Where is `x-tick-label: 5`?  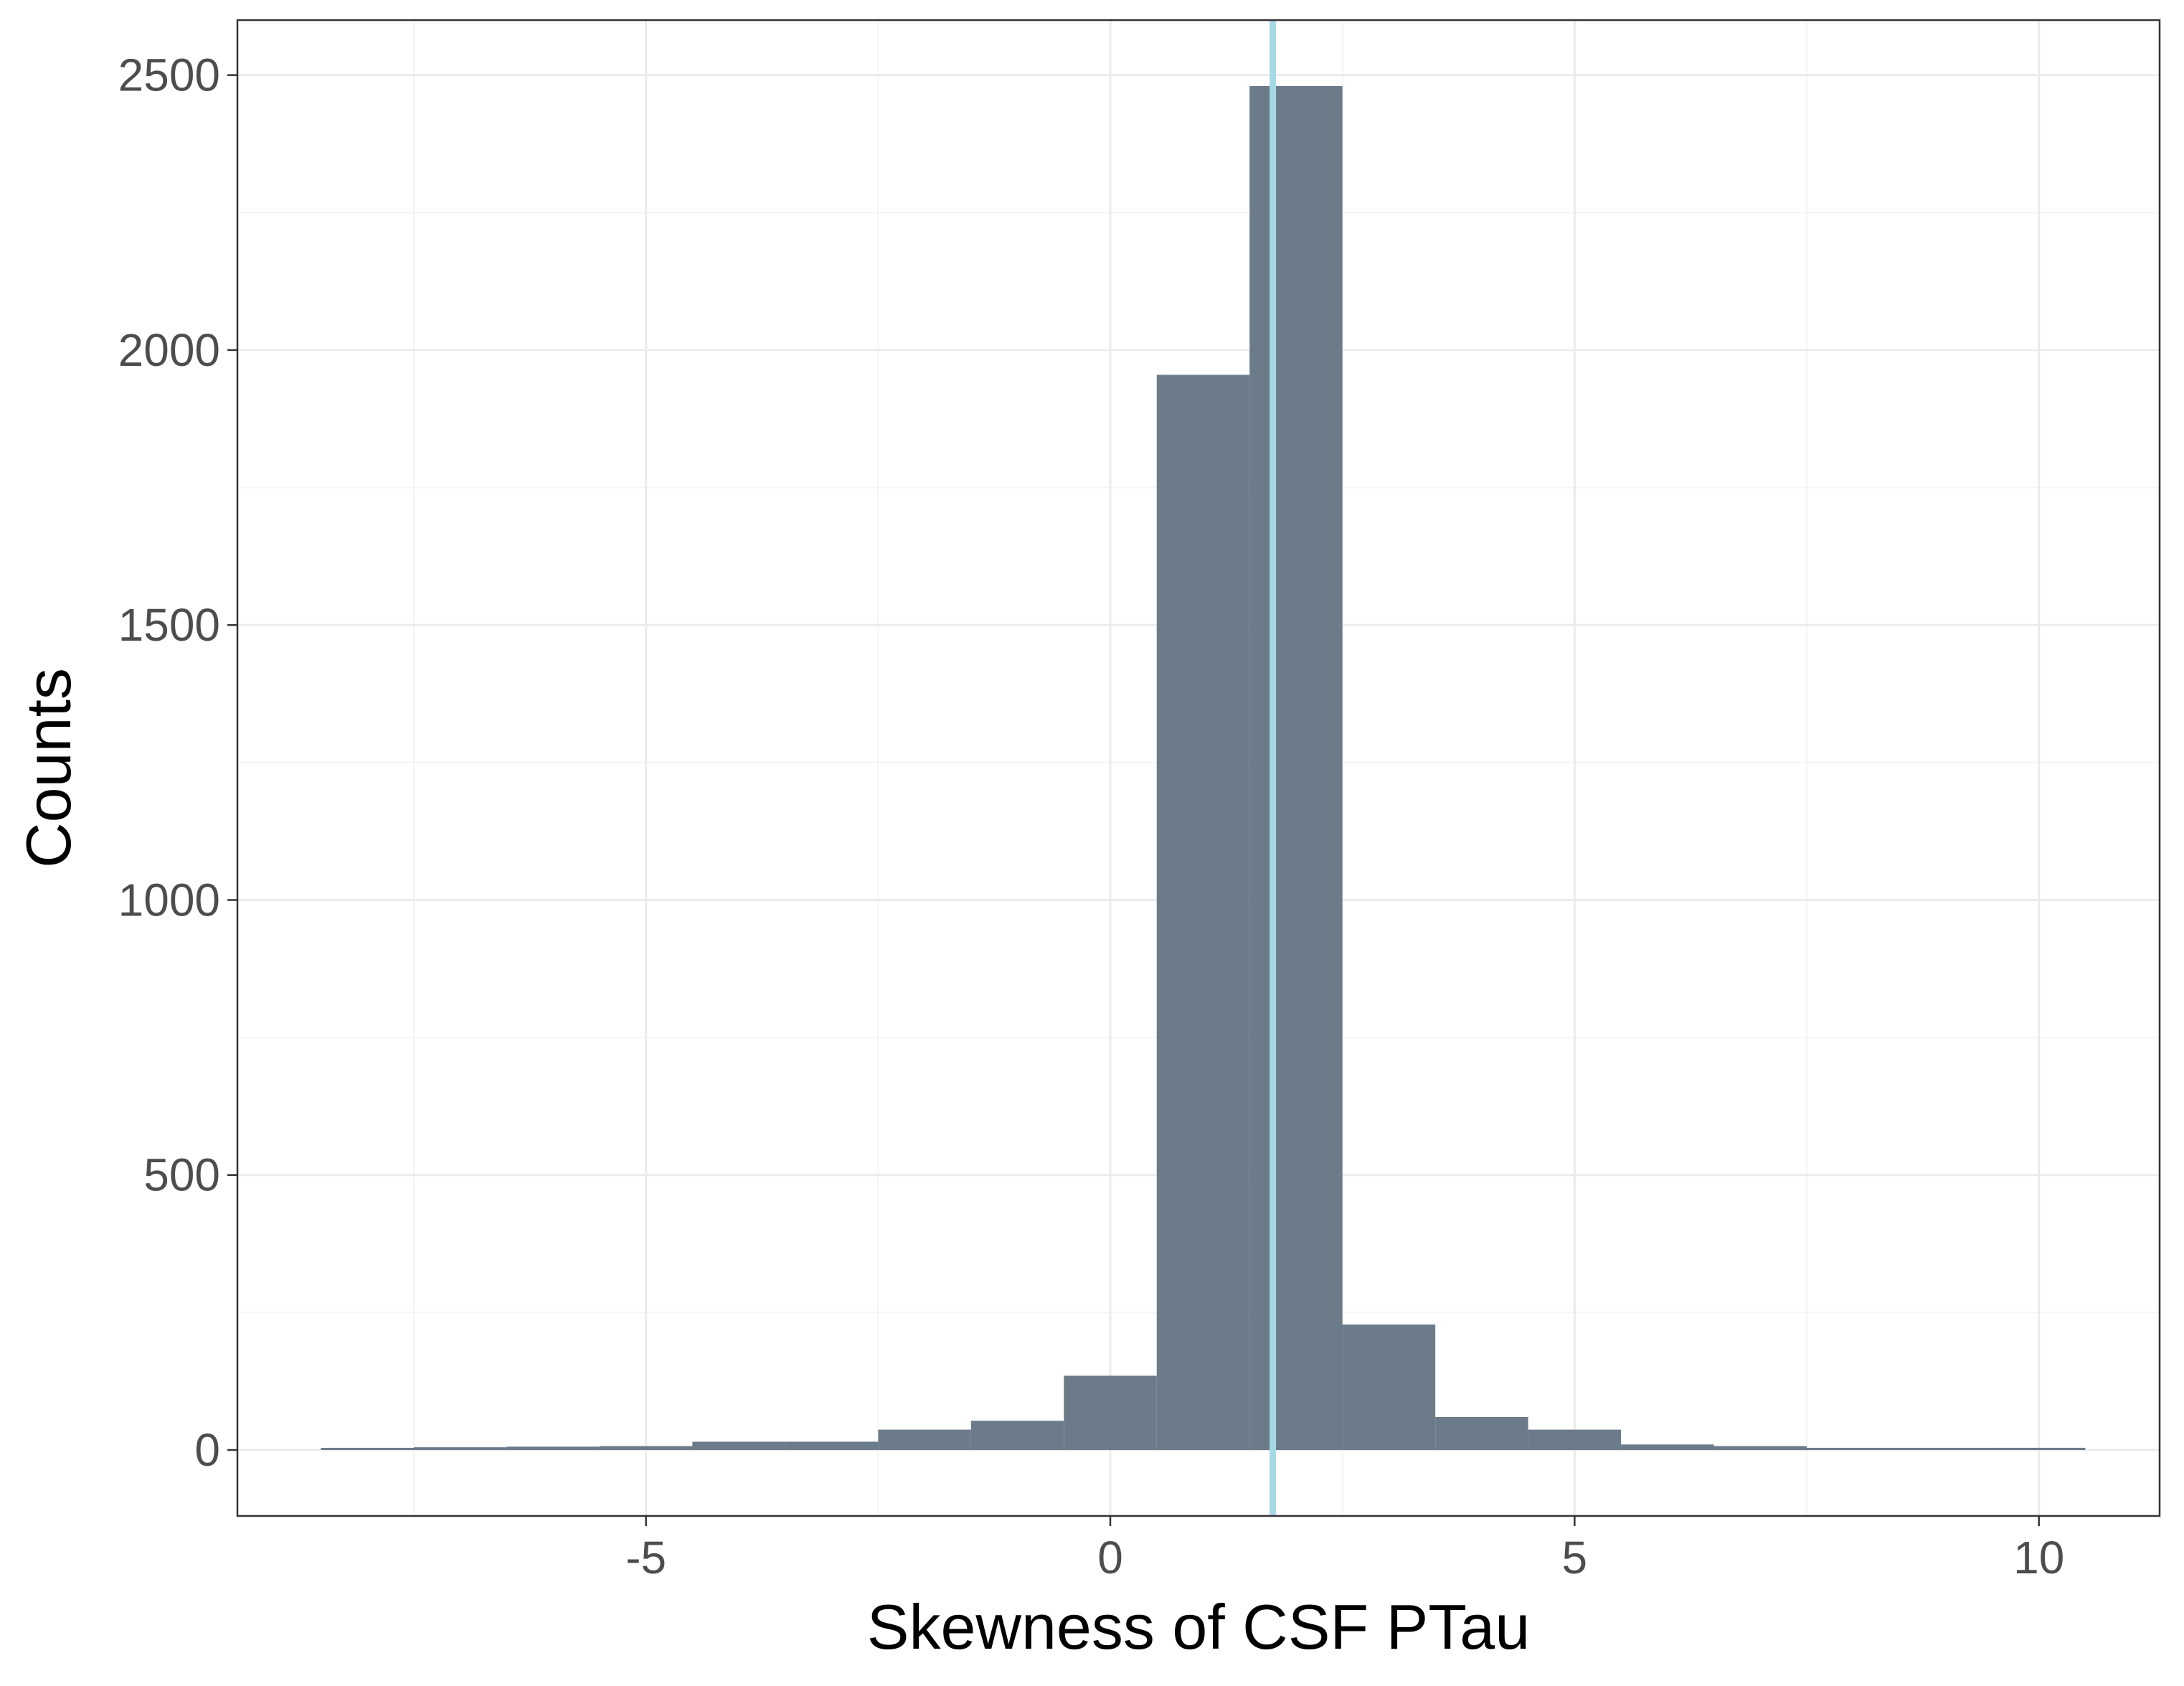 x-tick-label: 5 is located at coordinates (1575, 1557).